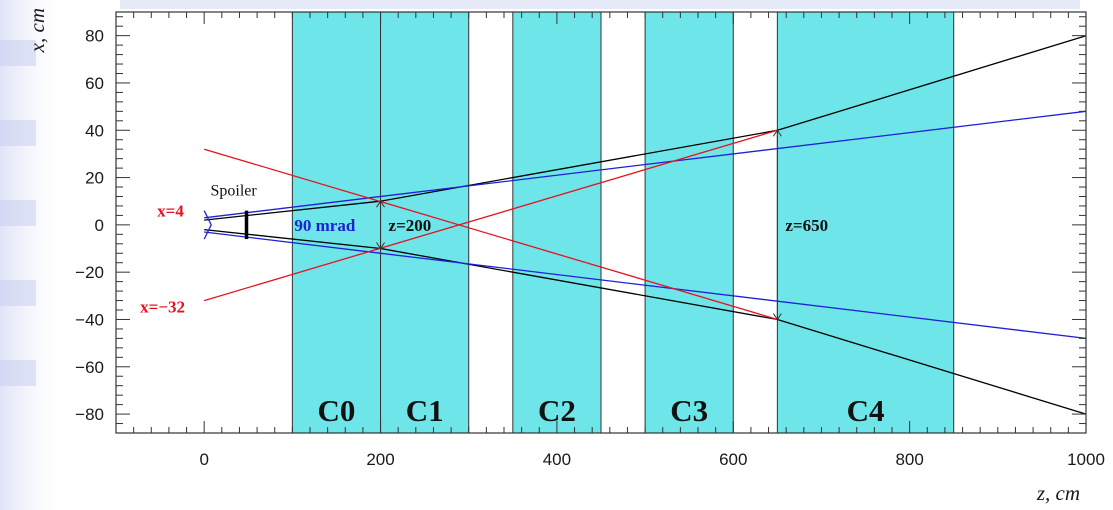 This screenshot has width=1113, height=510. I want to click on y-tick-label: 20, so click(94, 178).